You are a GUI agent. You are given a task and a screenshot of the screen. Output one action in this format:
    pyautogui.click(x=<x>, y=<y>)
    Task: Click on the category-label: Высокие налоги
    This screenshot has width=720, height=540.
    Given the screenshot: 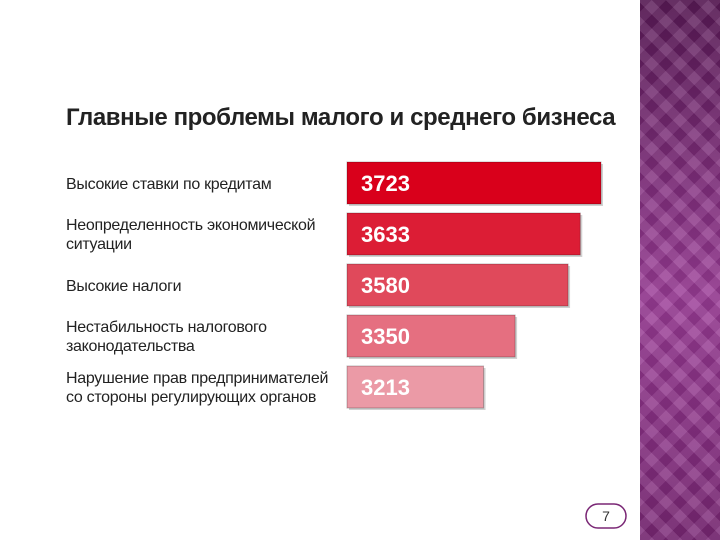 What is the action you would take?
    pyautogui.click(x=124, y=286)
    